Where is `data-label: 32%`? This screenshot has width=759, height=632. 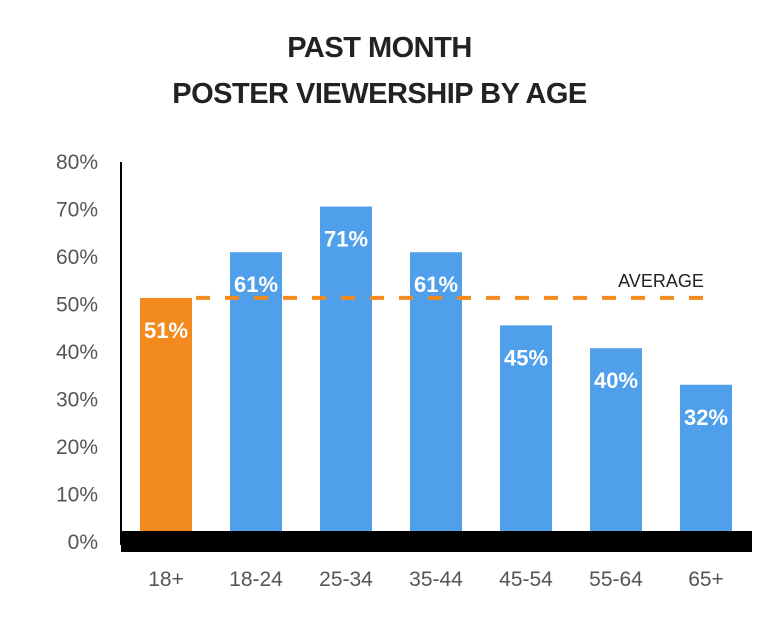 data-label: 32% is located at coordinates (706, 417).